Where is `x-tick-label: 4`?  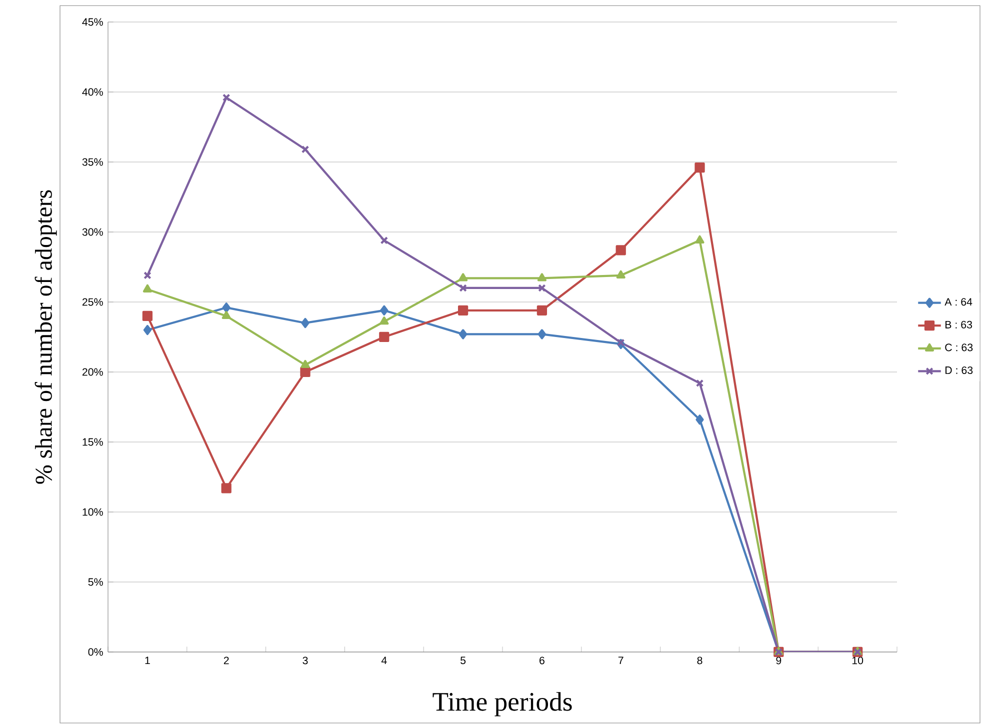 x-tick-label: 4 is located at coordinates (384, 660).